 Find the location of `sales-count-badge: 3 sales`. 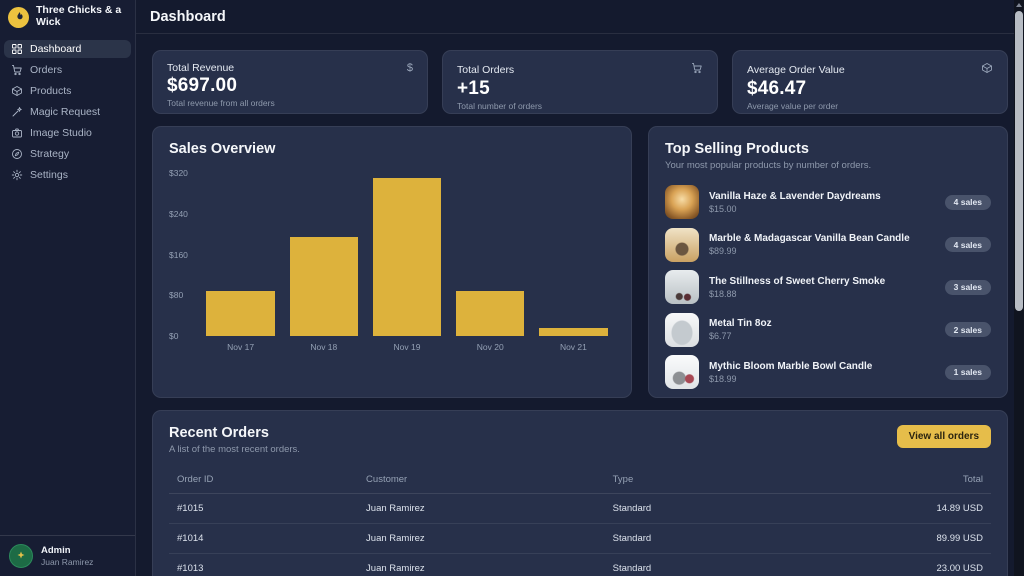

sales-count-badge: 3 sales is located at coordinates (967, 287).